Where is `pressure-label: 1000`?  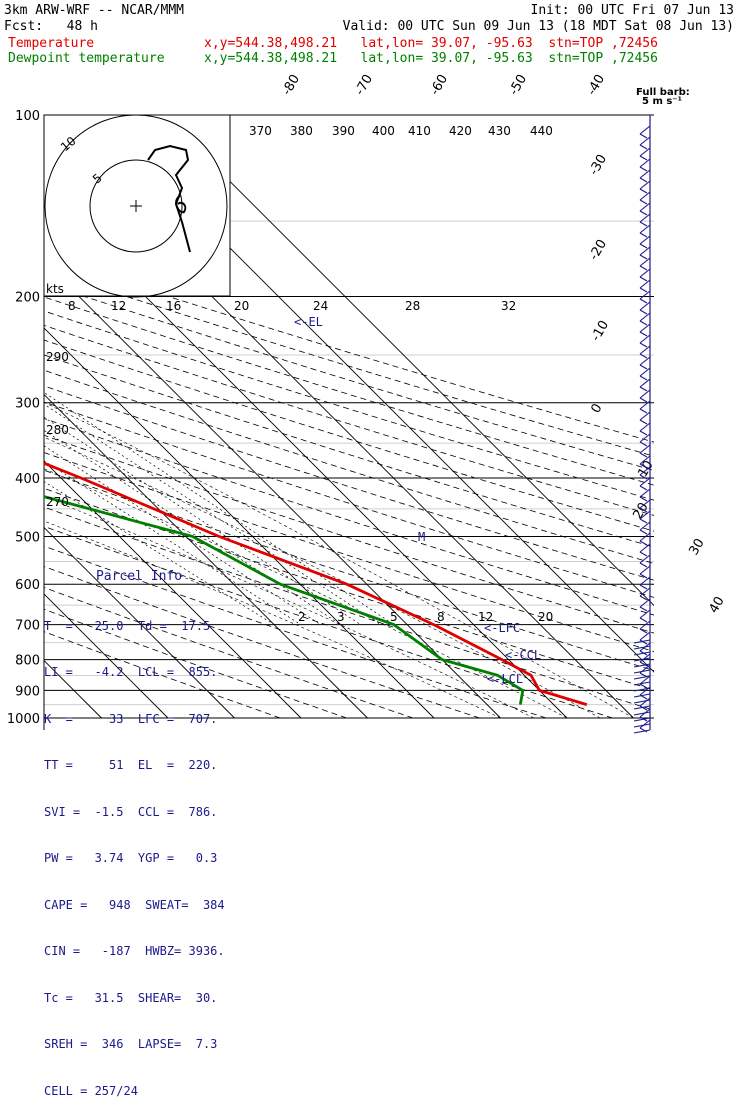 pressure-label: 1000 is located at coordinates (23, 719).